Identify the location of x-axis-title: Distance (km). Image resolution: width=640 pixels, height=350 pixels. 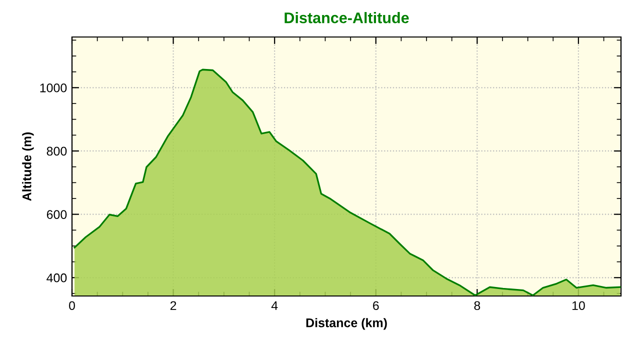
(346, 324).